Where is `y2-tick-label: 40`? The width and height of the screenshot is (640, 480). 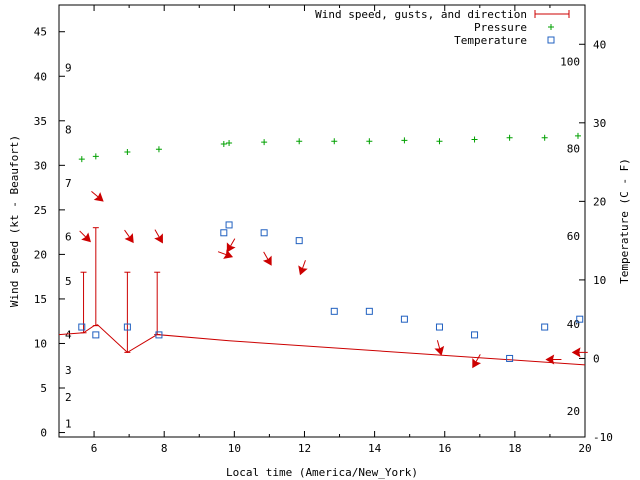 y2-tick-label: 40 is located at coordinates (599, 44).